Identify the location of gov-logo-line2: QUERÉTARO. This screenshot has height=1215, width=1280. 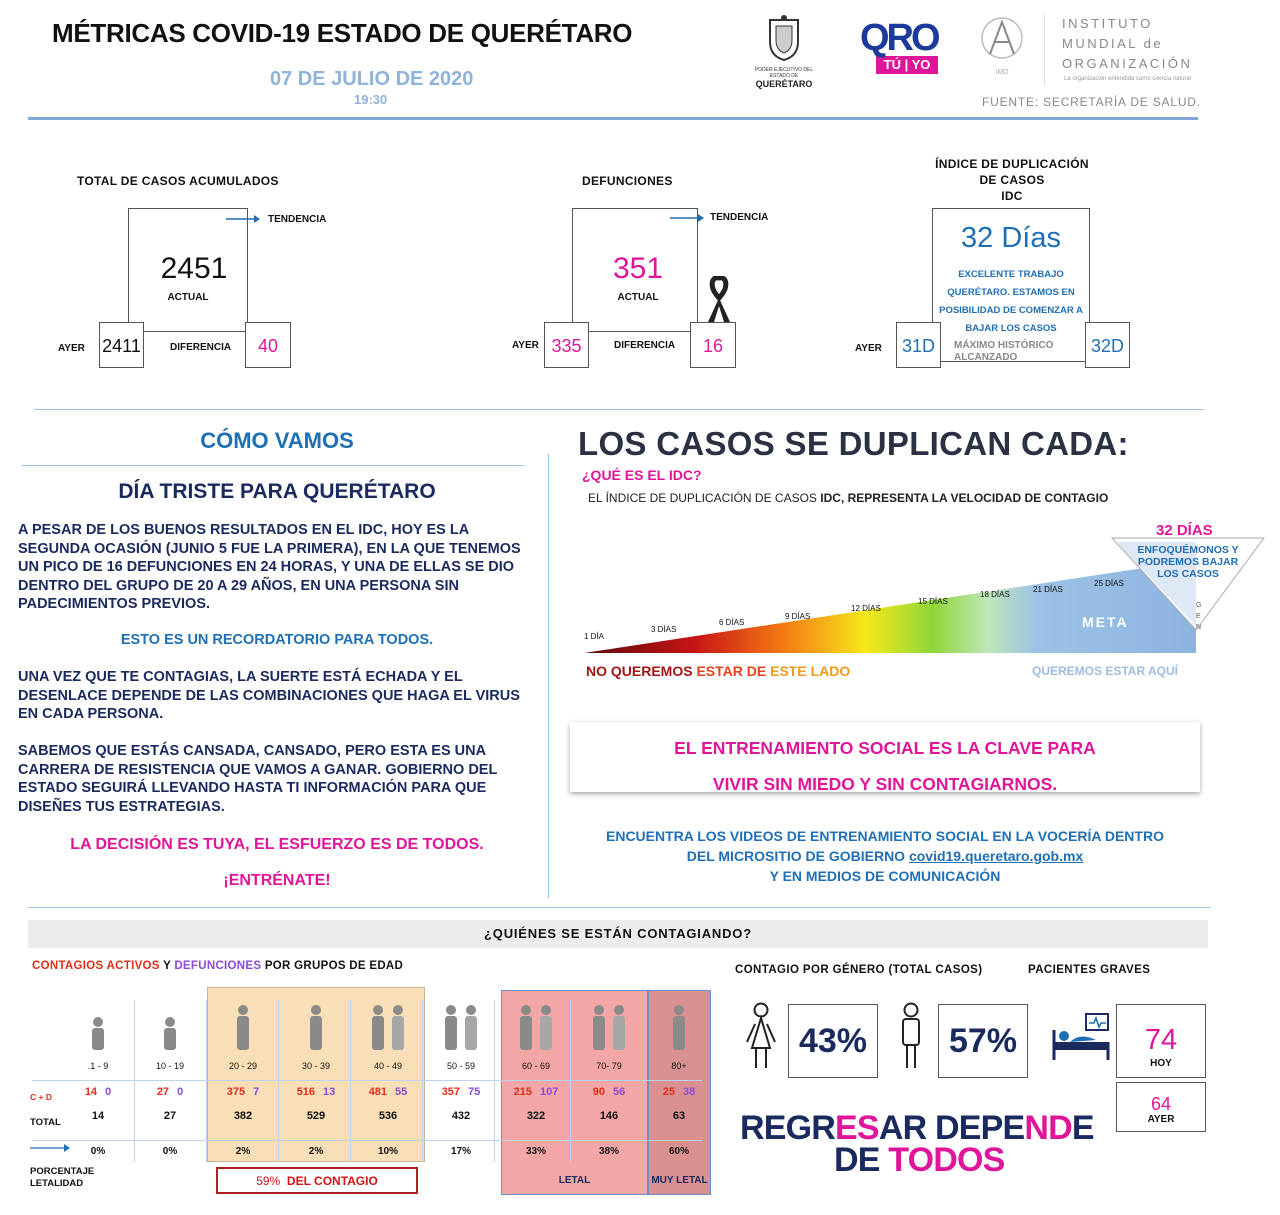
(784, 84).